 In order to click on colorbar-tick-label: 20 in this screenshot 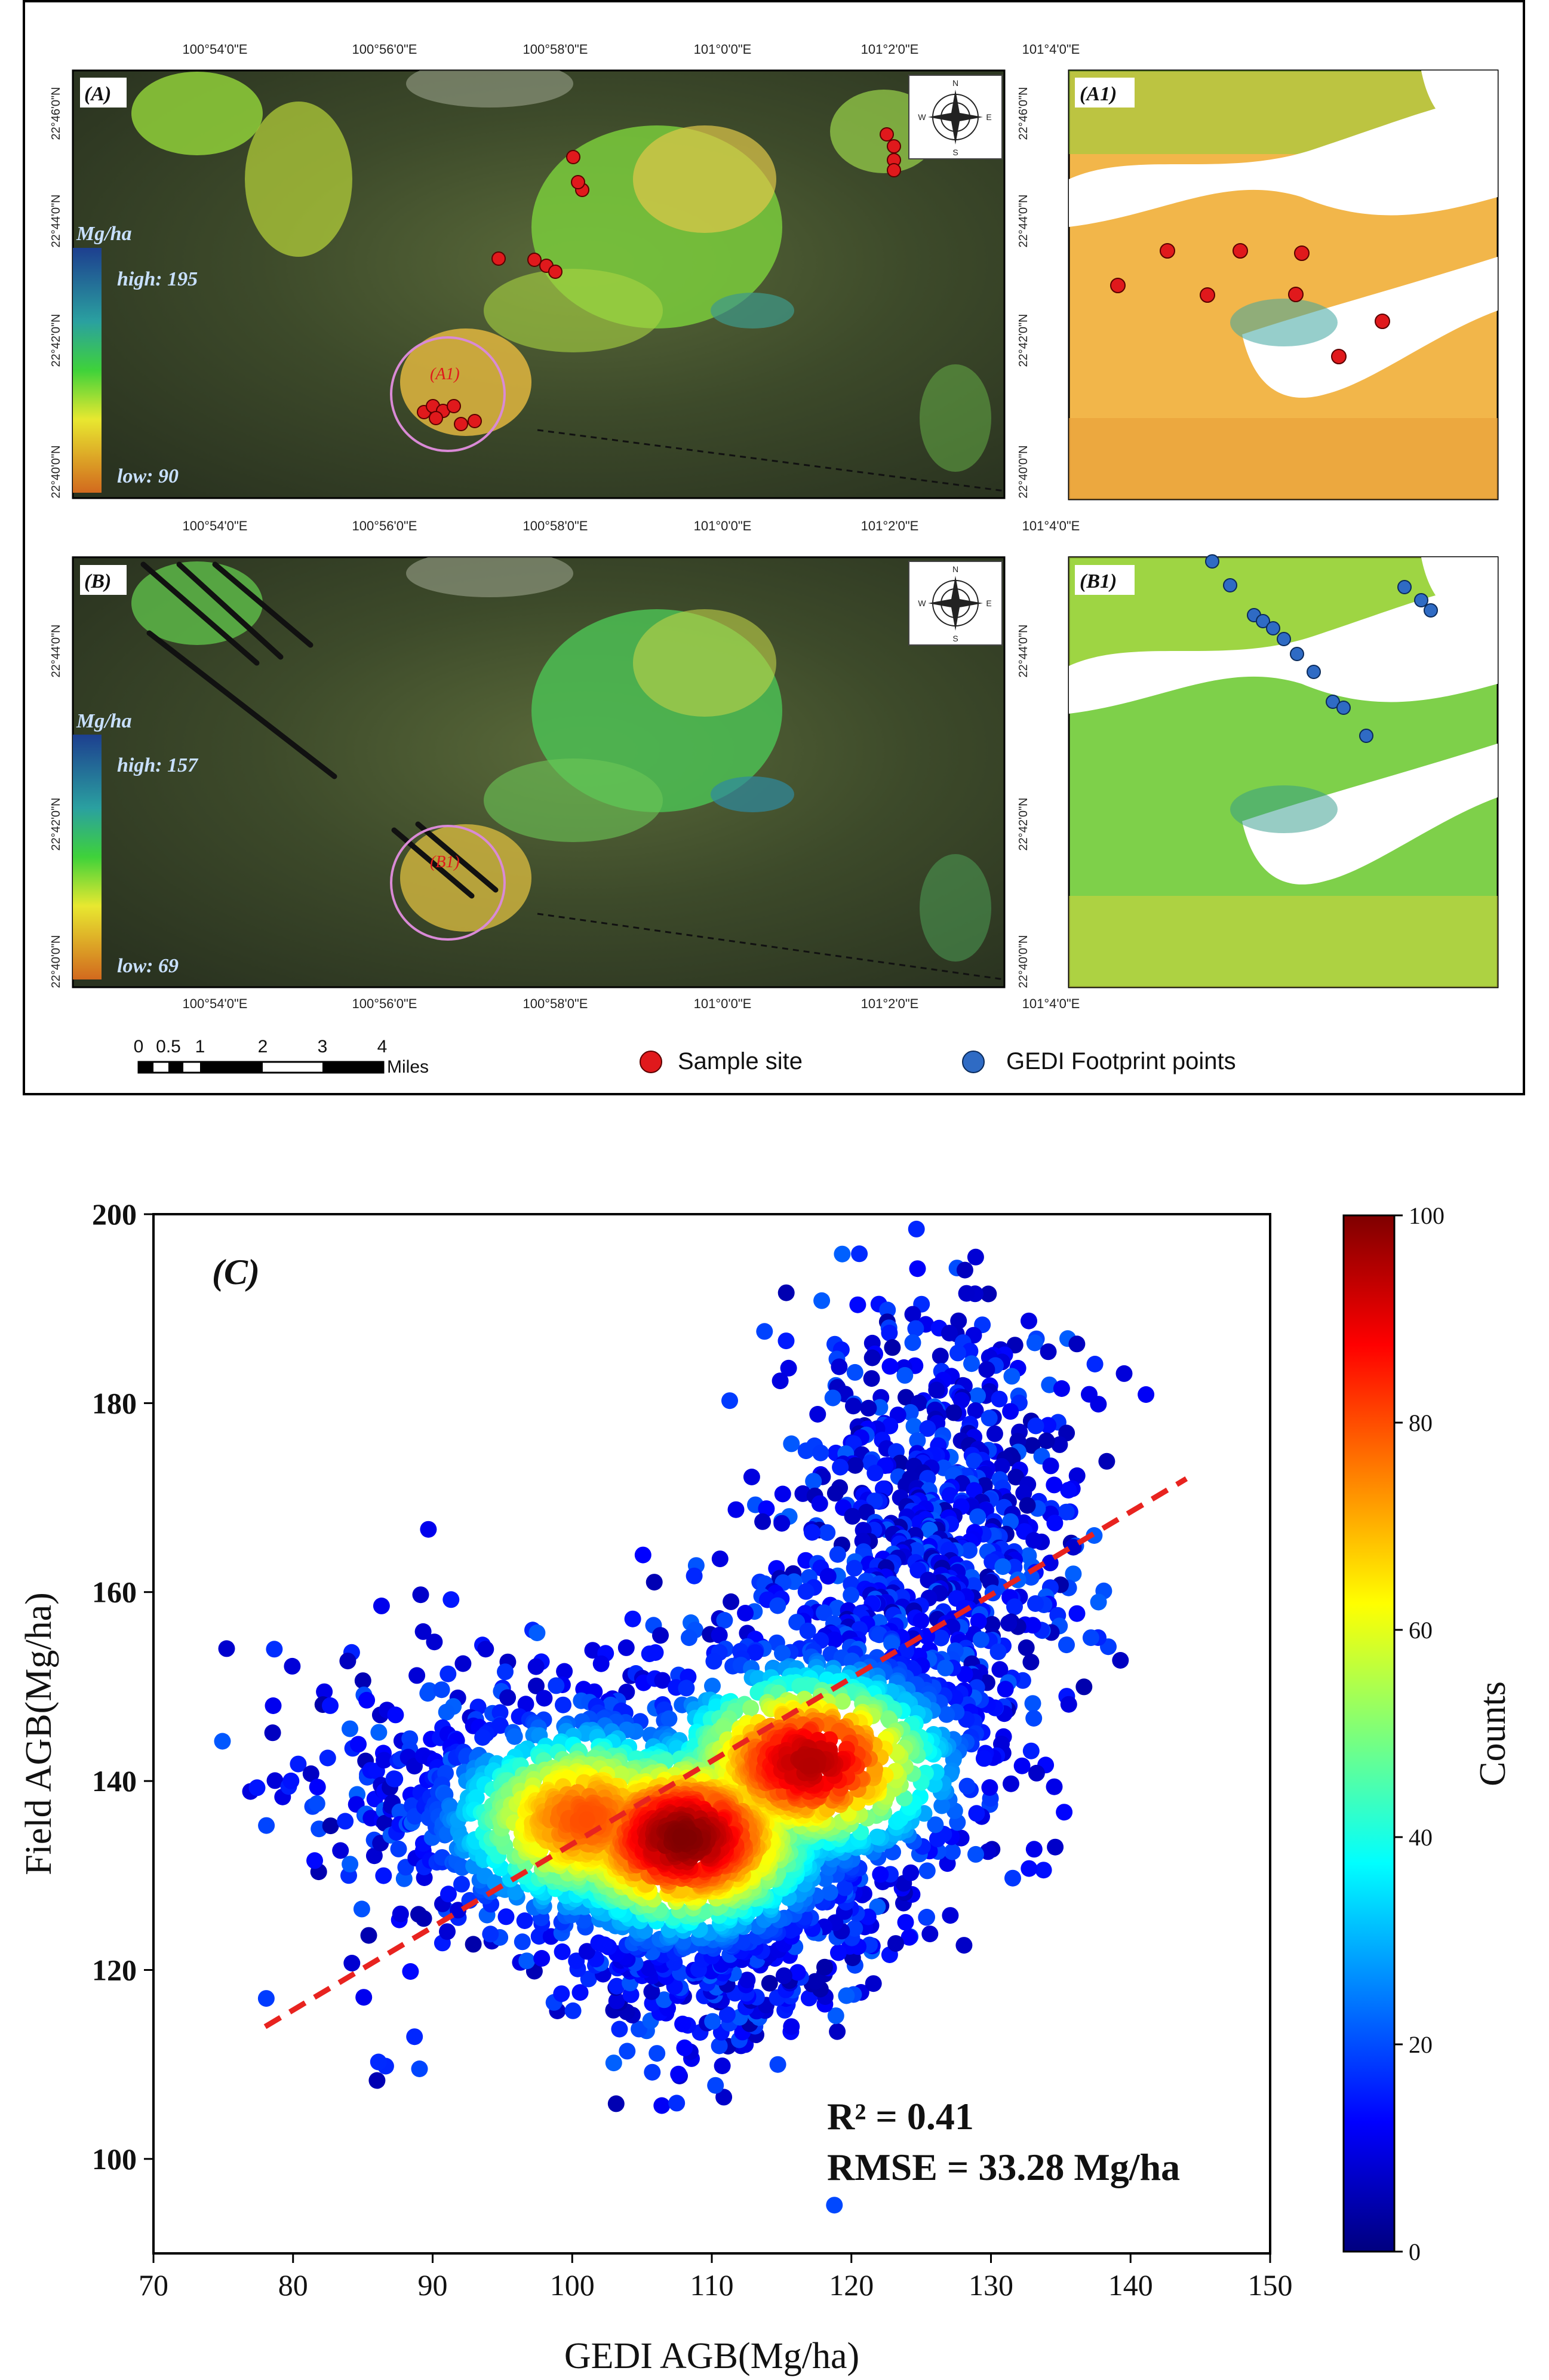, I will do `click(1421, 2045)`.